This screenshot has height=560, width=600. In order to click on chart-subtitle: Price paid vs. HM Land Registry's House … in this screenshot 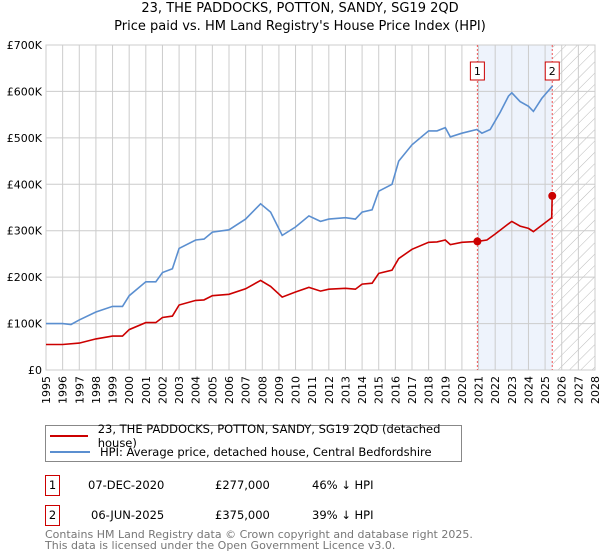, I will do `click(300, 26)`.